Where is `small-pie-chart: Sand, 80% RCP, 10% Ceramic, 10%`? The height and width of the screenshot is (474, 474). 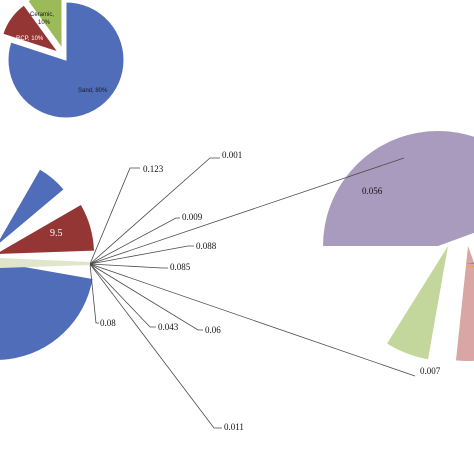 small-pie-chart: Sand, 80% RCP, 10% Ceramic, 10% is located at coordinates (63, 59).